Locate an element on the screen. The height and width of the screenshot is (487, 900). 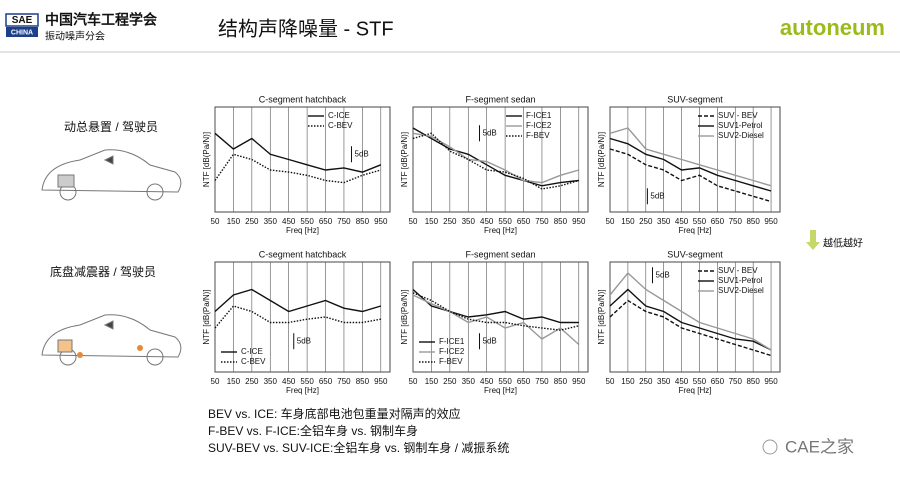
logo-china: CHINA is located at coordinates (22, 32).